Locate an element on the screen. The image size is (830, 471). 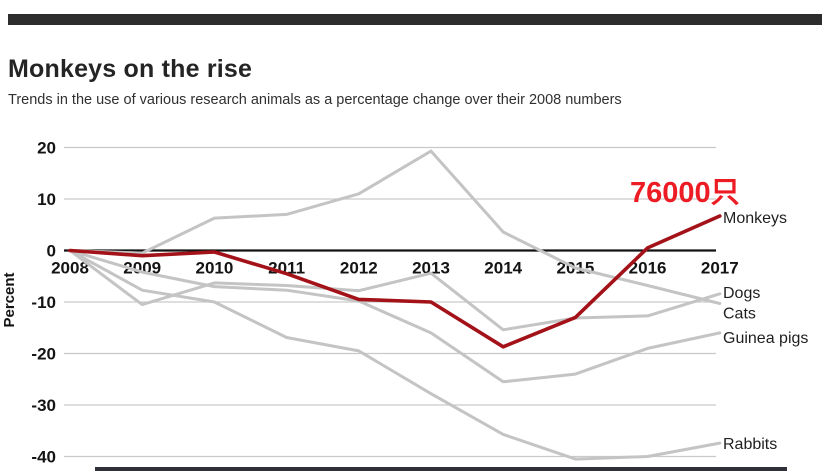
y-tick-label--40: -40 is located at coordinates (43, 457).